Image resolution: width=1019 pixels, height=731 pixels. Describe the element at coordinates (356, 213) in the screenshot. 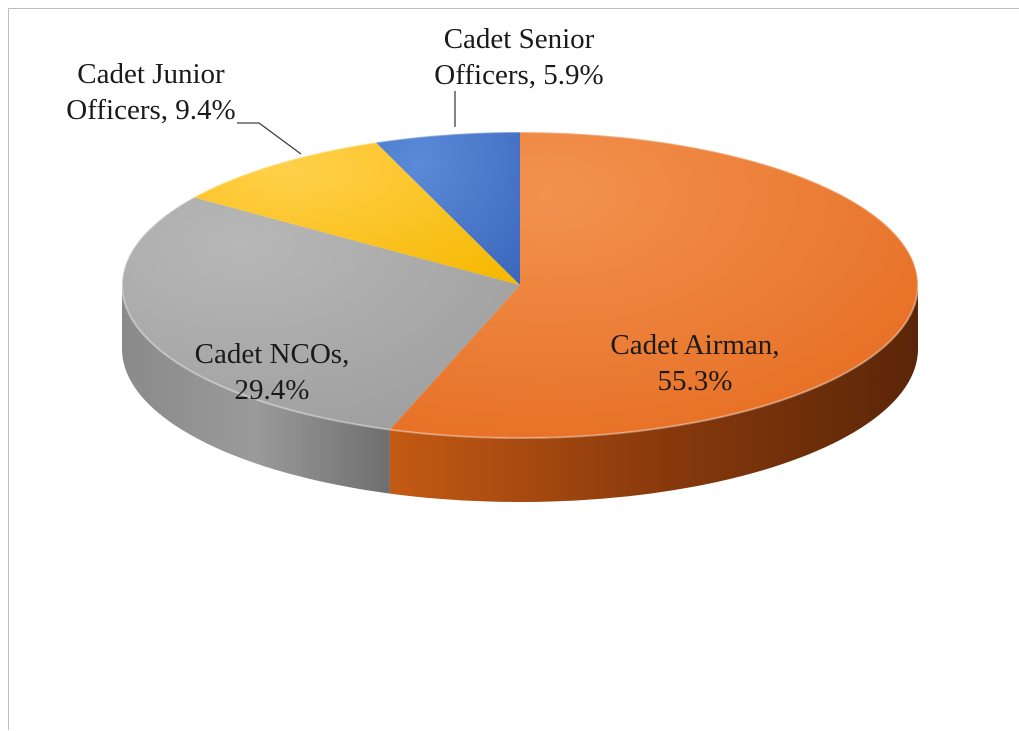

I see `pie-slice-cadet-junior-officers` at that location.